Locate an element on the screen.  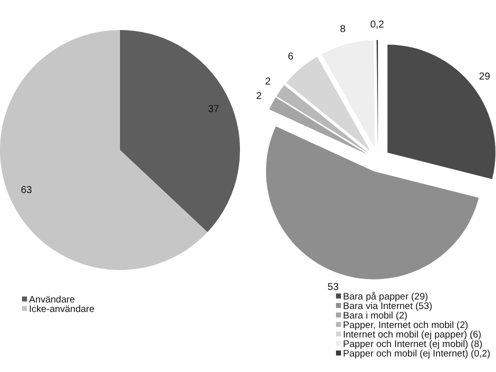
legend-label: Bara i mobil (2) is located at coordinates (375, 316).